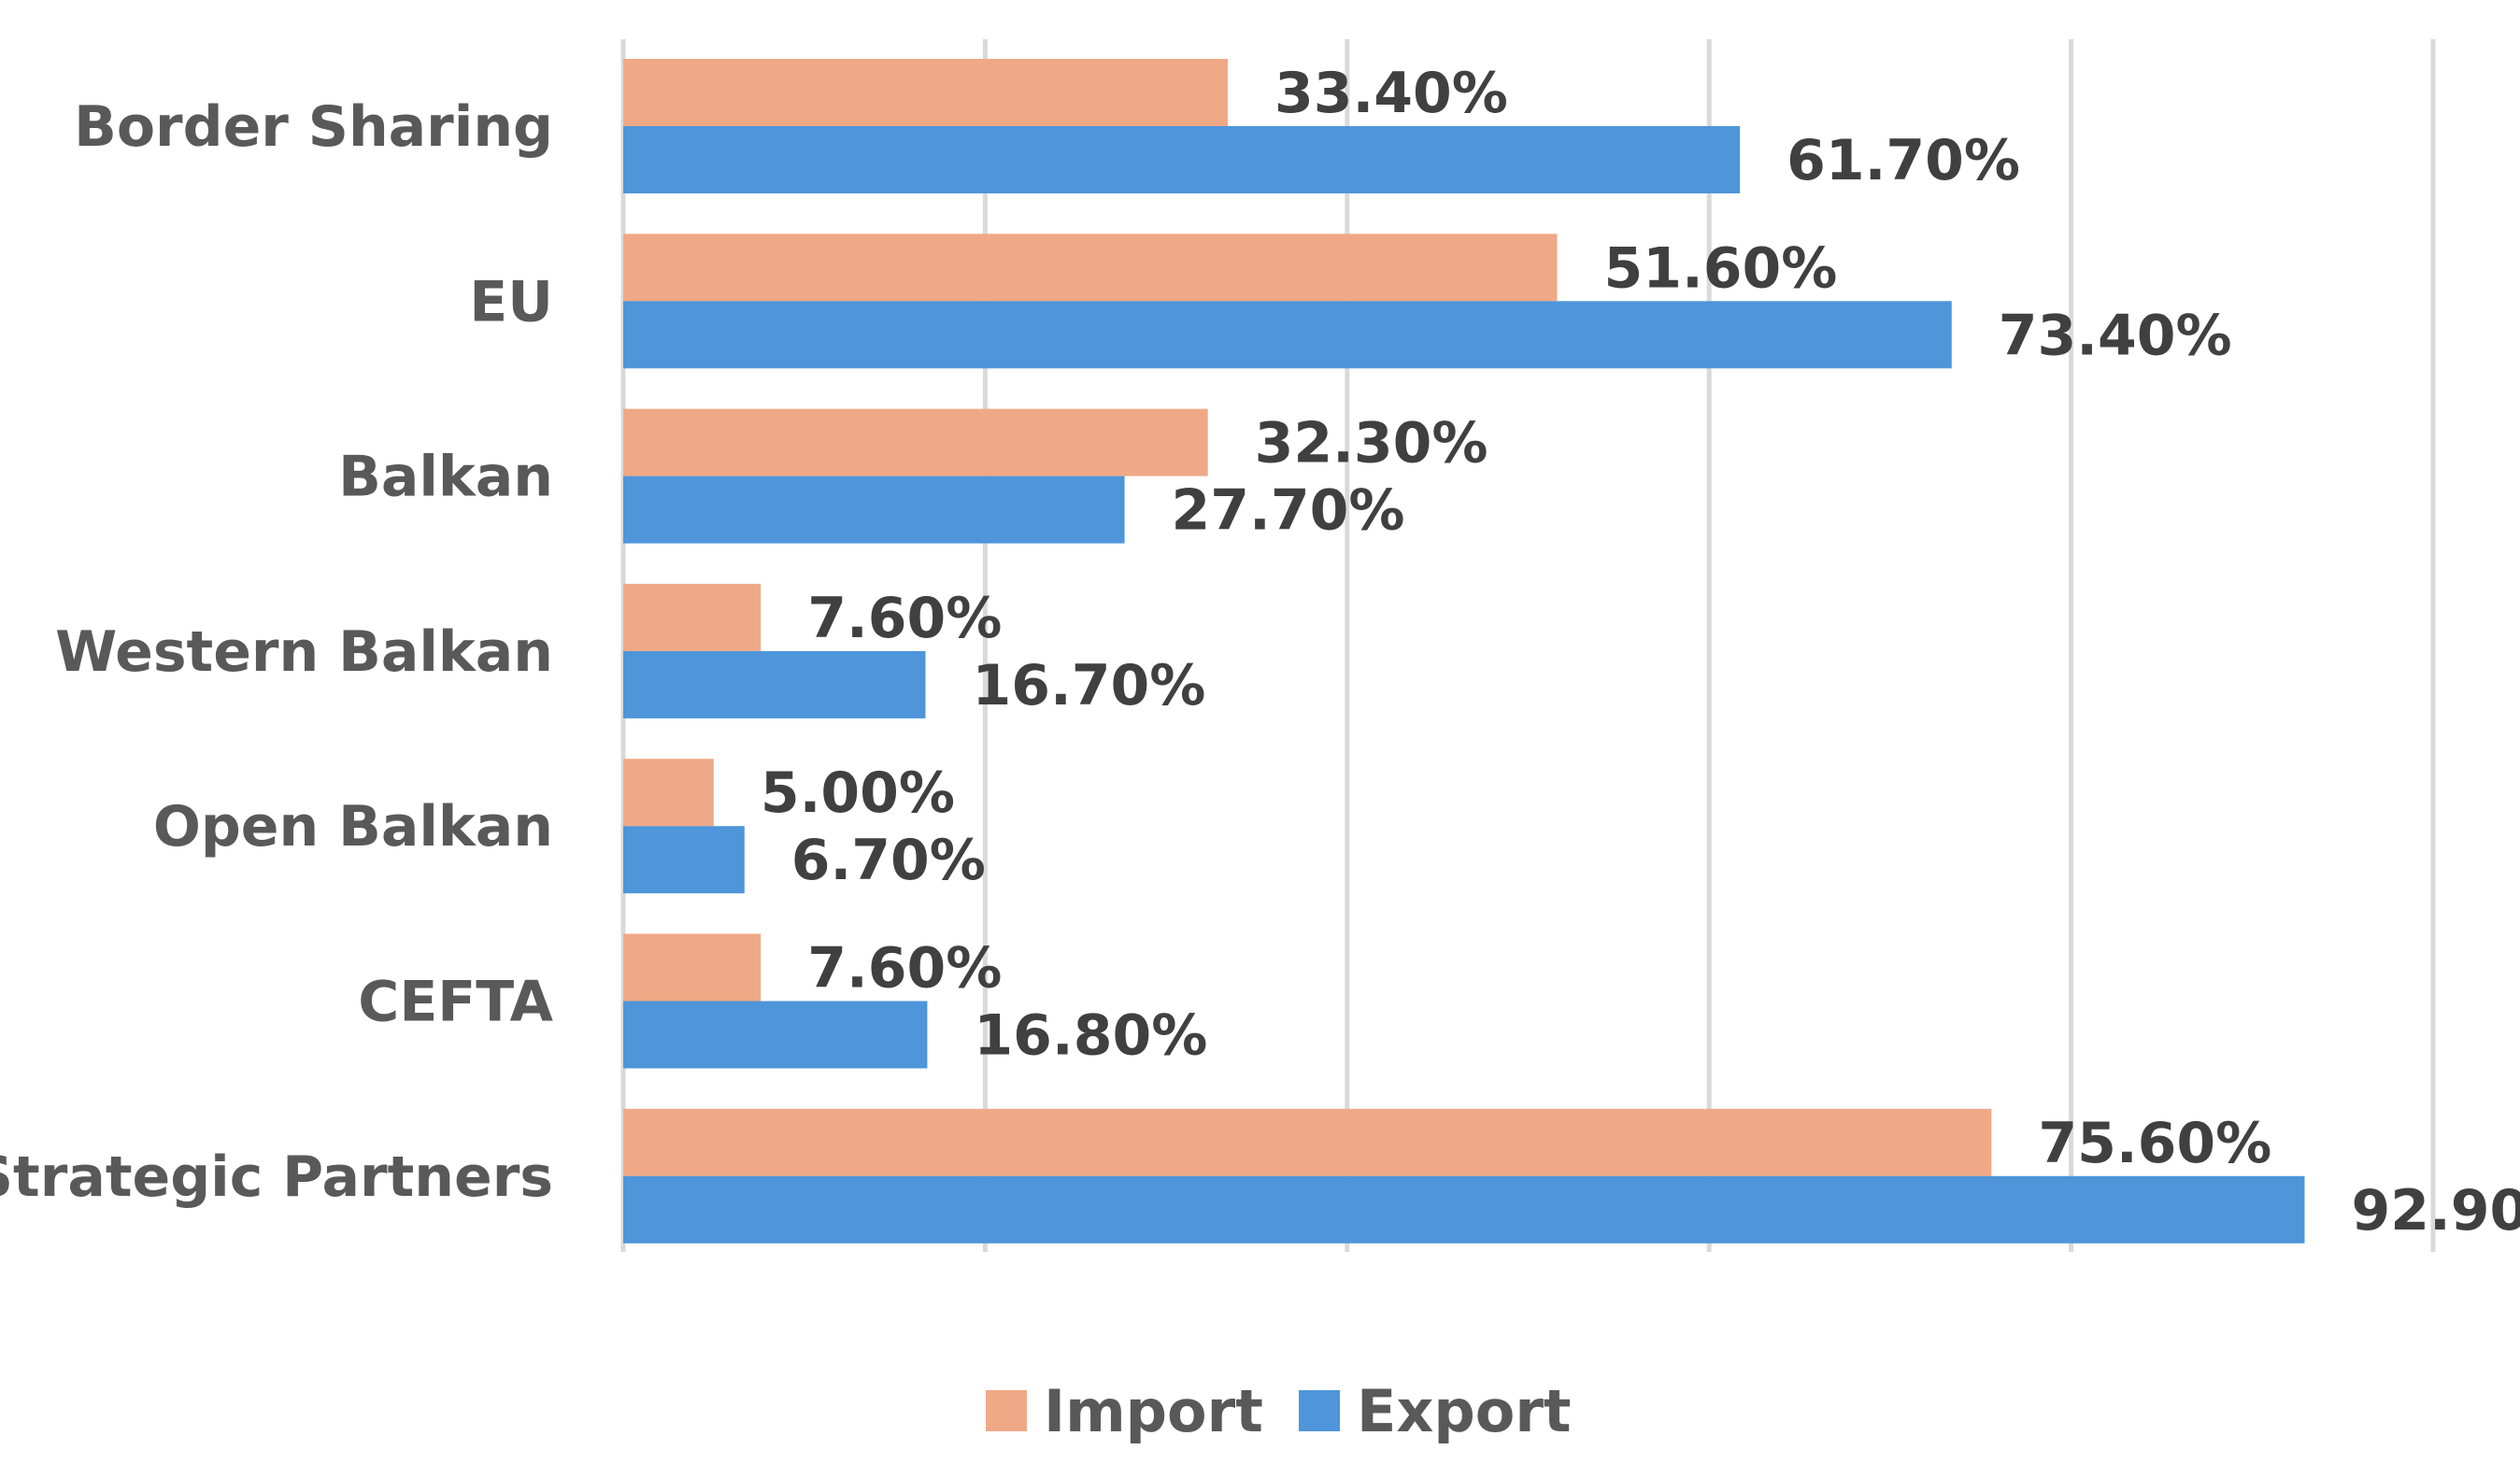  What do you see at coordinates (858, 793) in the screenshot?
I see `import-data-label: 5.00%` at bounding box center [858, 793].